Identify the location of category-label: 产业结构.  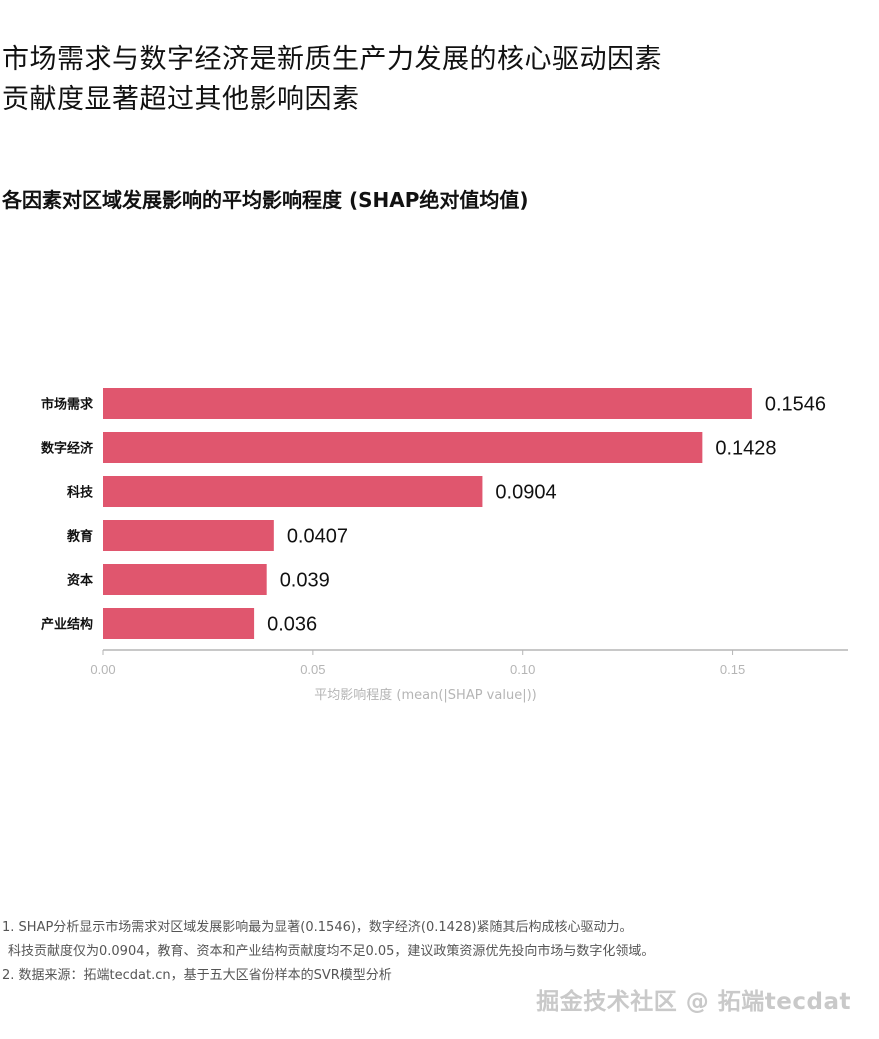
(67, 625).